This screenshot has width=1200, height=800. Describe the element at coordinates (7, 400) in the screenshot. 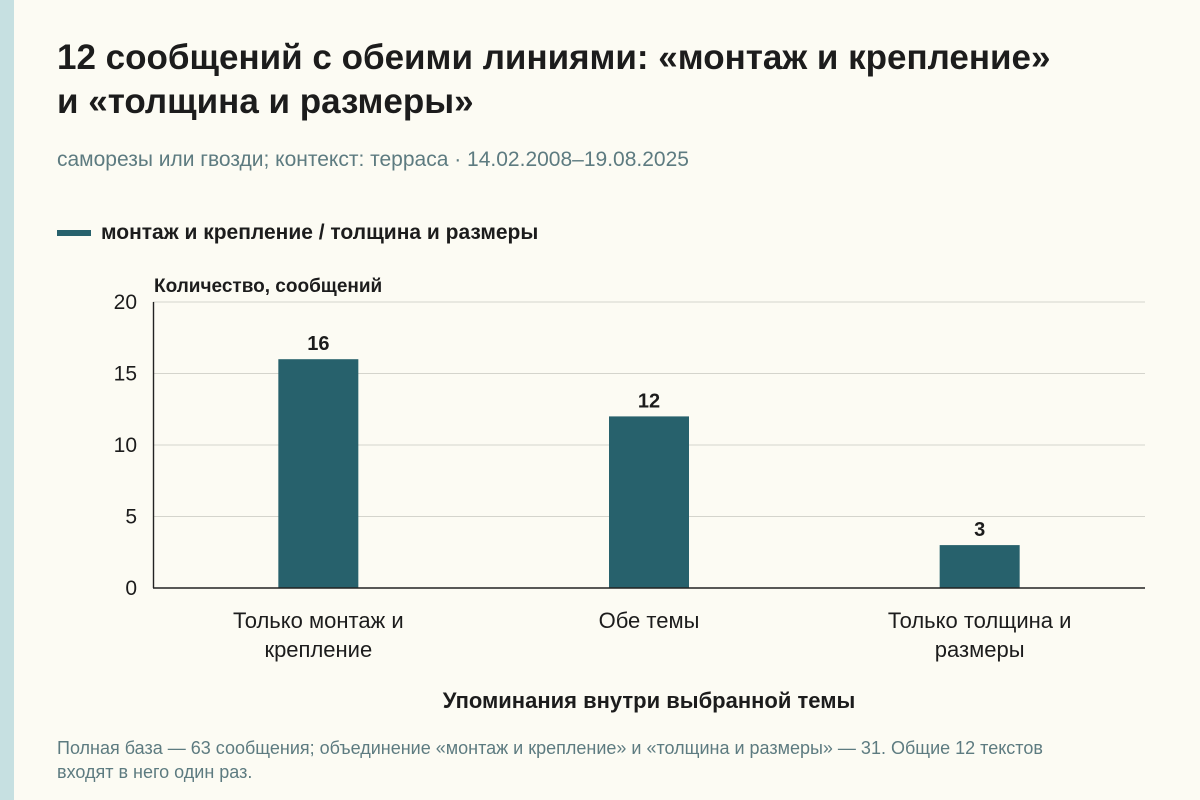

I see `accent-stripe` at that location.